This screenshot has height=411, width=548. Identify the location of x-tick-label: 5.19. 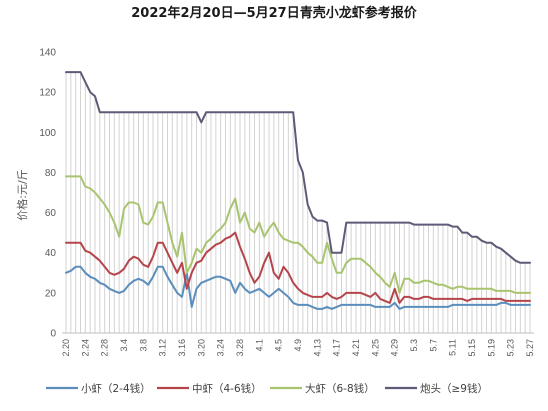
(491, 348).